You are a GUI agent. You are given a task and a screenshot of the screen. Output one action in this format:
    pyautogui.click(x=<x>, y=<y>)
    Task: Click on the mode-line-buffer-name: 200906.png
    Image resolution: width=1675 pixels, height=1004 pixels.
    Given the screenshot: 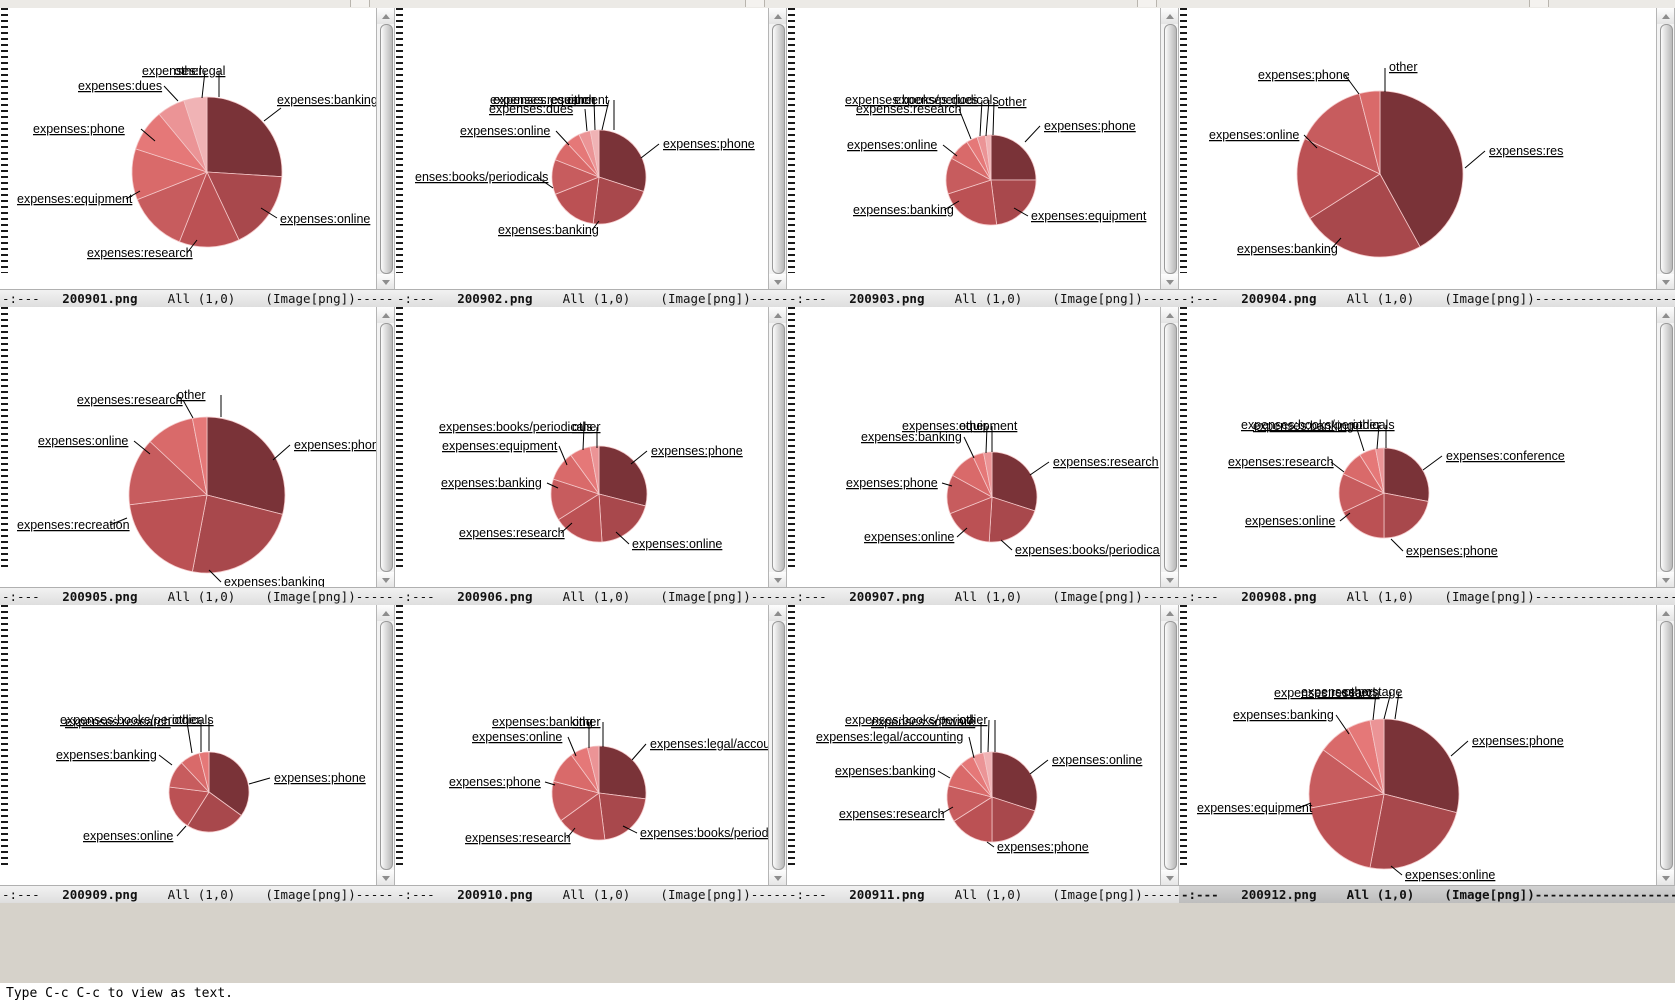 What is the action you would take?
    pyautogui.click(x=495, y=596)
    